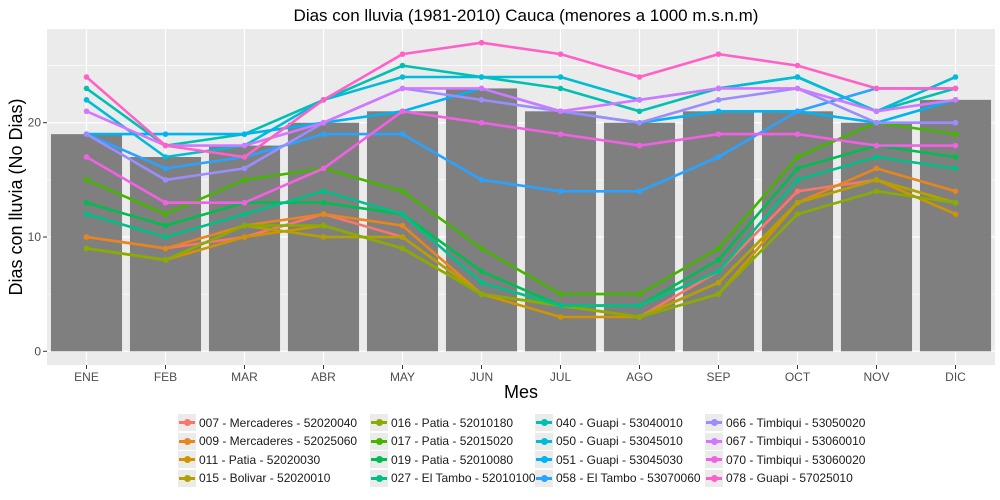 This screenshot has width=1000, height=500. Describe the element at coordinates (609, 441) in the screenshot. I see `legend-item: 050 - Guapi - 53045010` at that location.